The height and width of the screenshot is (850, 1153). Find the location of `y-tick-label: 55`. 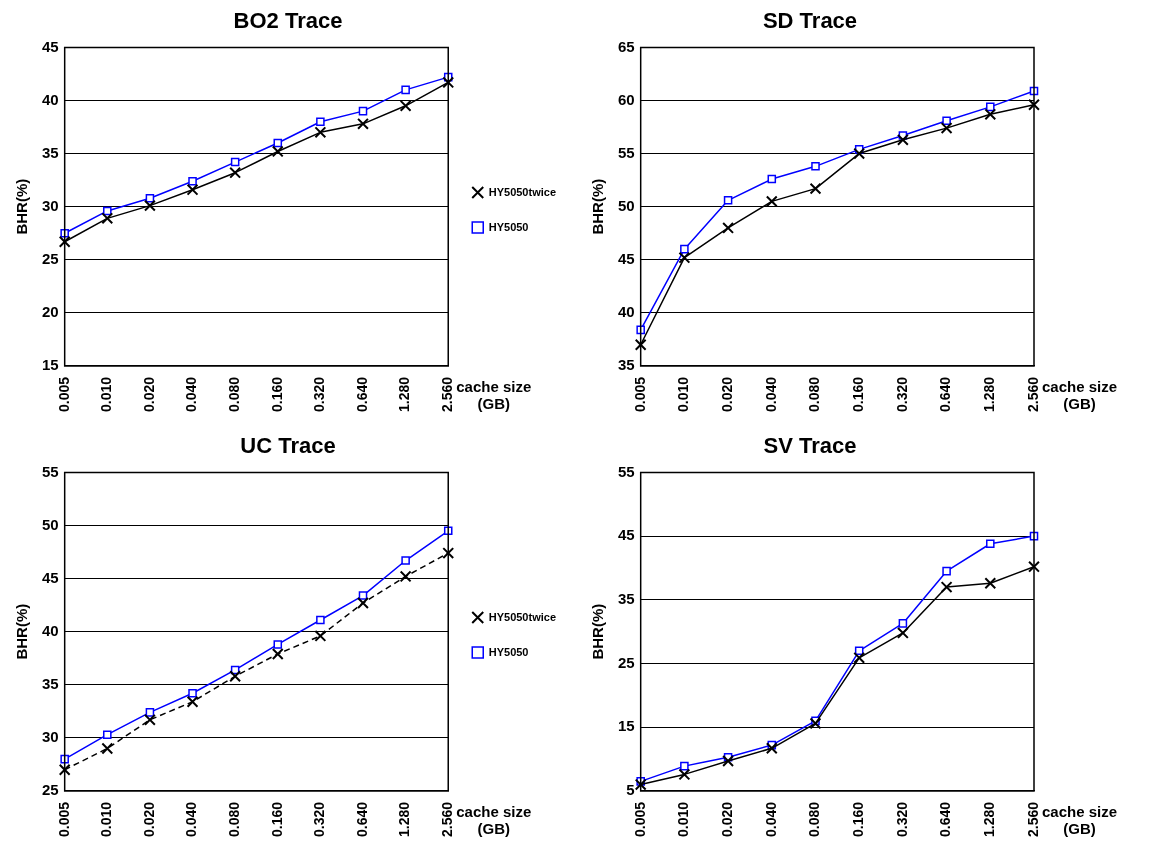

y-tick-label: 55 is located at coordinates (626, 471).